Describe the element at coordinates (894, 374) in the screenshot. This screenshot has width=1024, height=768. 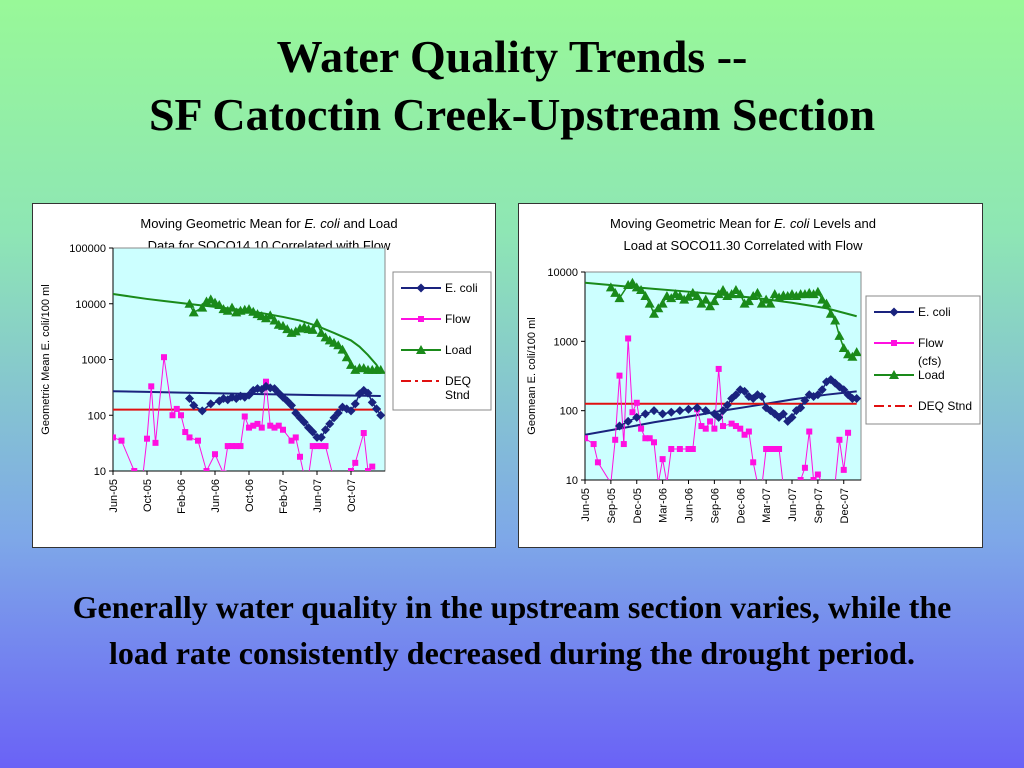
I see `legend-marker-load` at that location.